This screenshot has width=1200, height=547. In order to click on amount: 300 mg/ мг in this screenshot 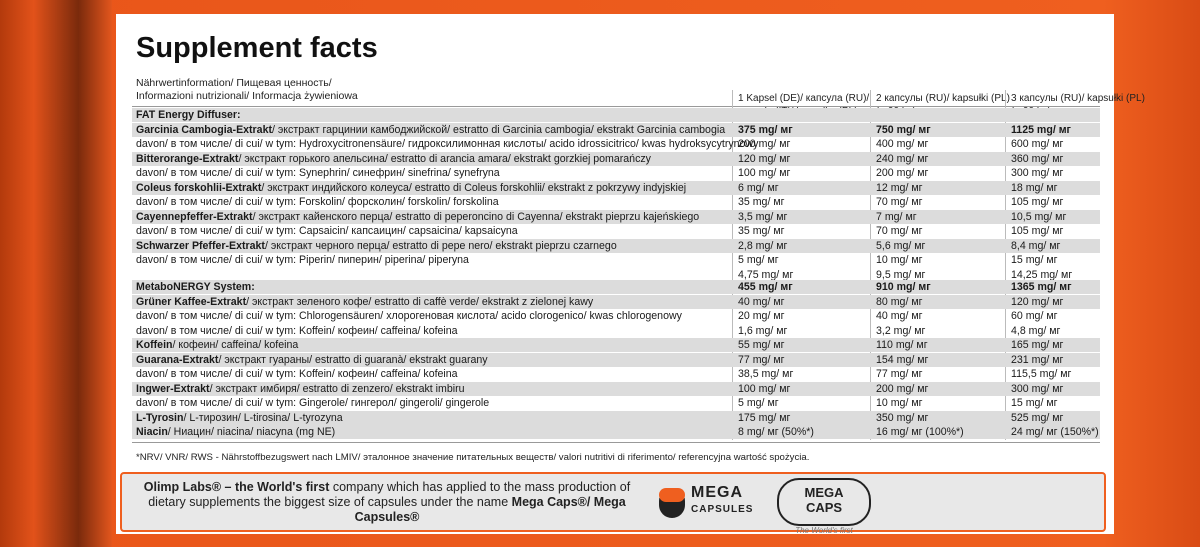, I will do `click(1037, 388)`.